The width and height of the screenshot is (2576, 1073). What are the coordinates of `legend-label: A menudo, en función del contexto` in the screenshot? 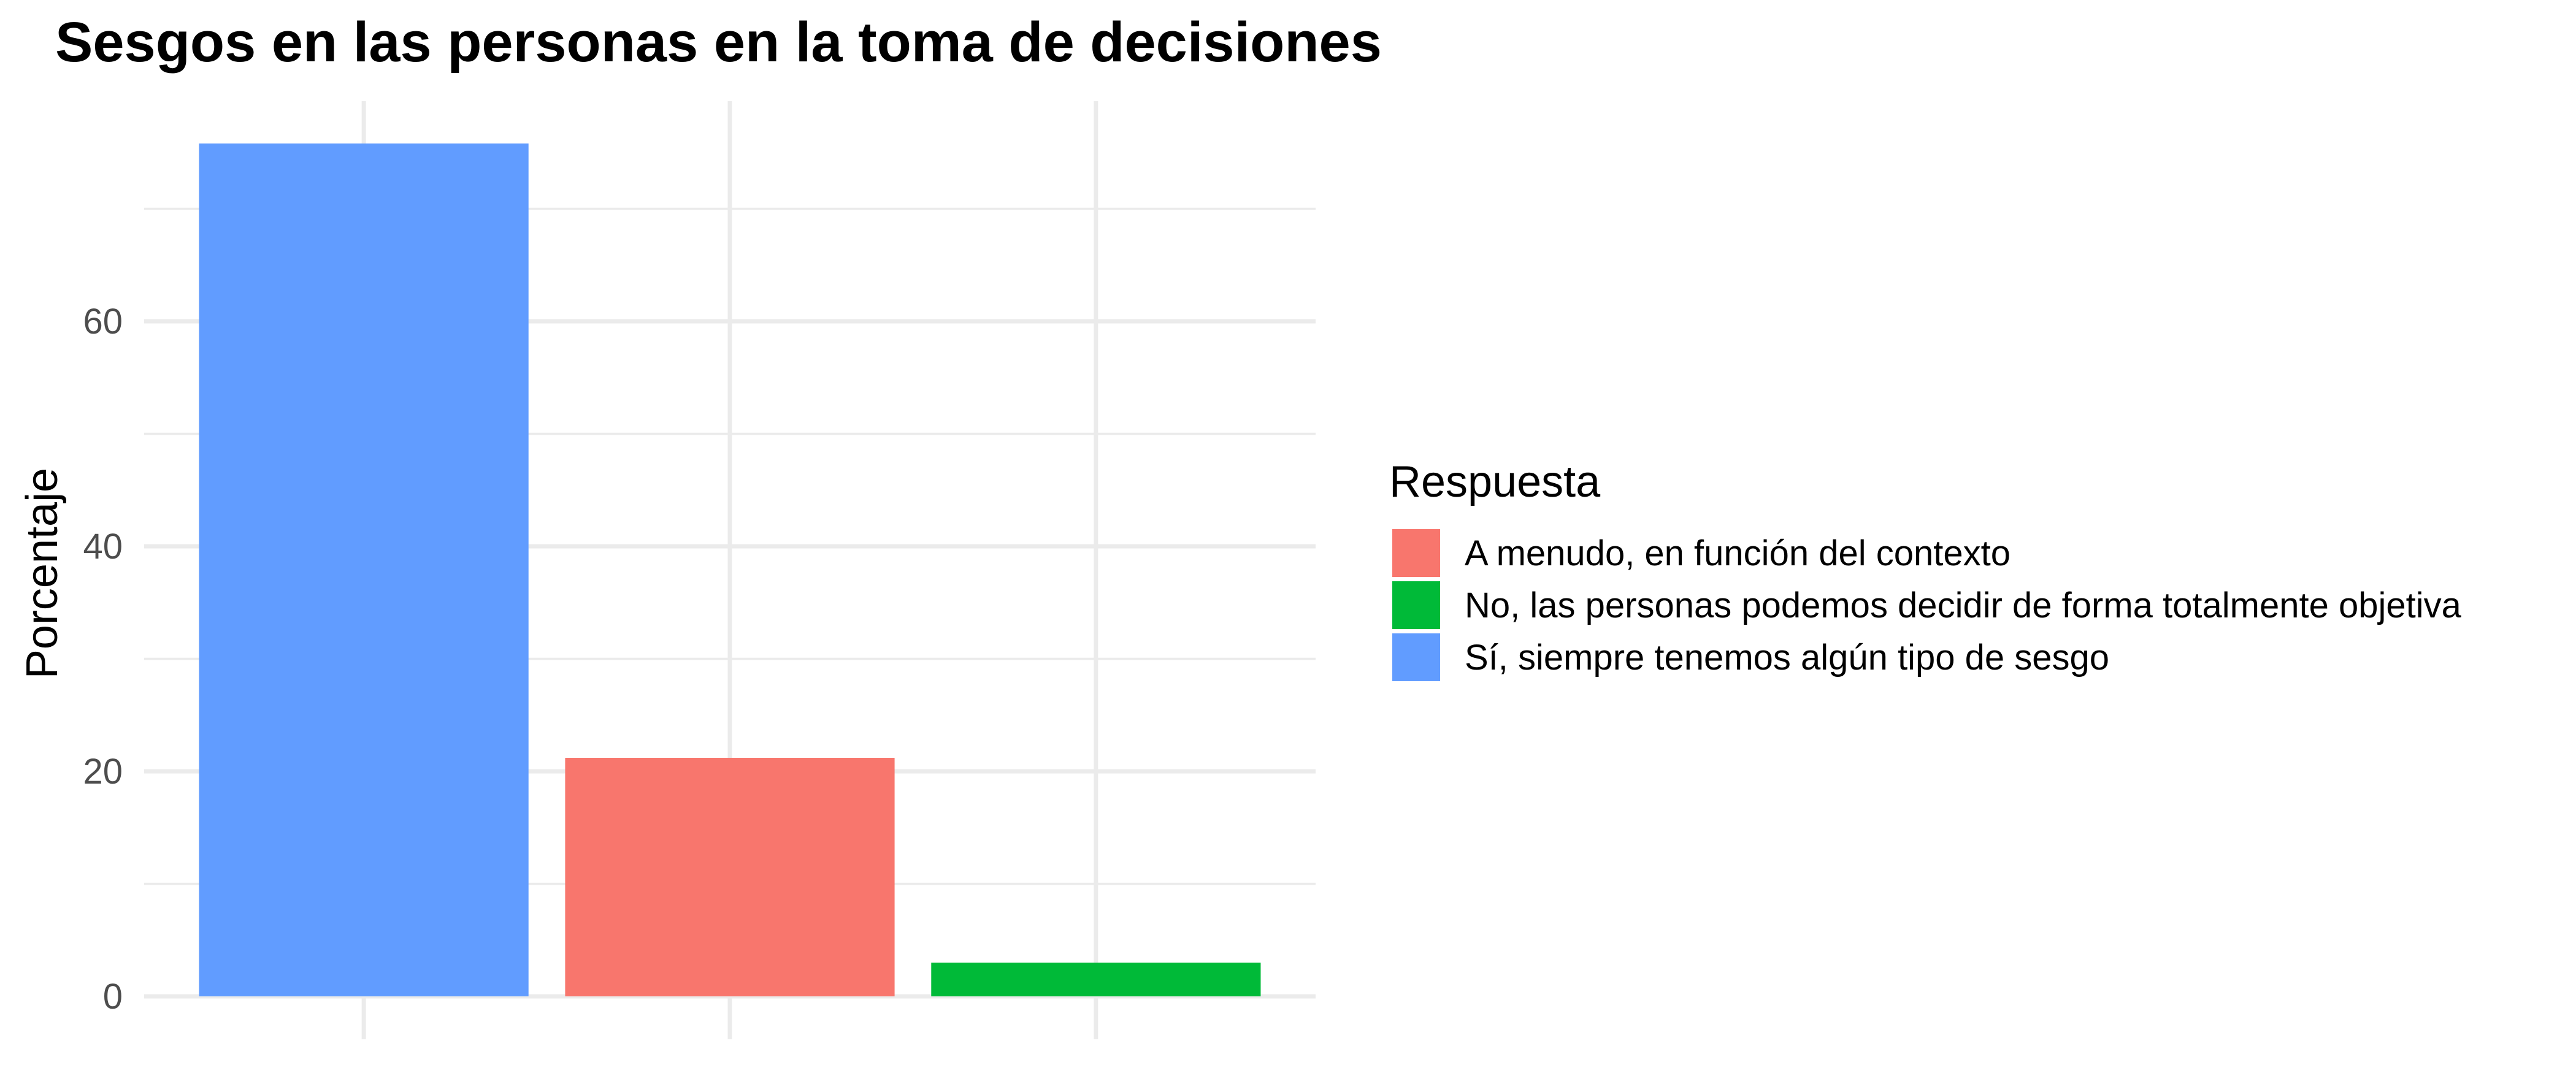 It's located at (1738, 553).